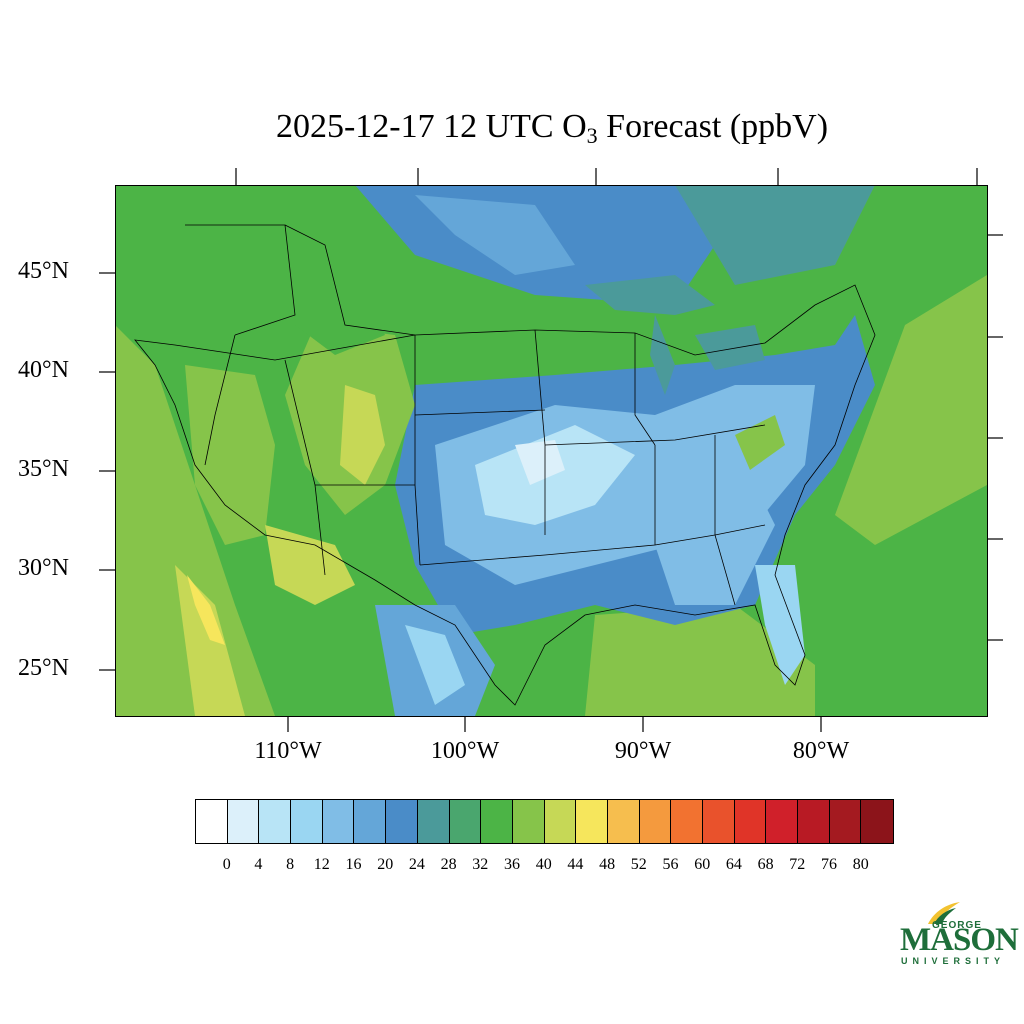 The width and height of the screenshot is (1024, 1024). I want to click on logo-mason: MASON, so click(959, 940).